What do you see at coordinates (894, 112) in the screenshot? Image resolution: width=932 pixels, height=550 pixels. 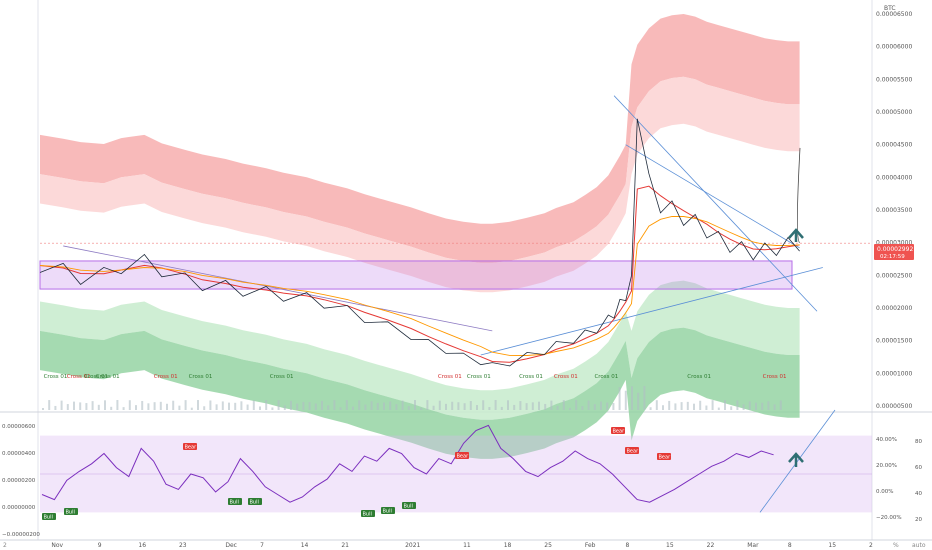 I see `price-axis-tick: 0.00005000` at bounding box center [894, 112].